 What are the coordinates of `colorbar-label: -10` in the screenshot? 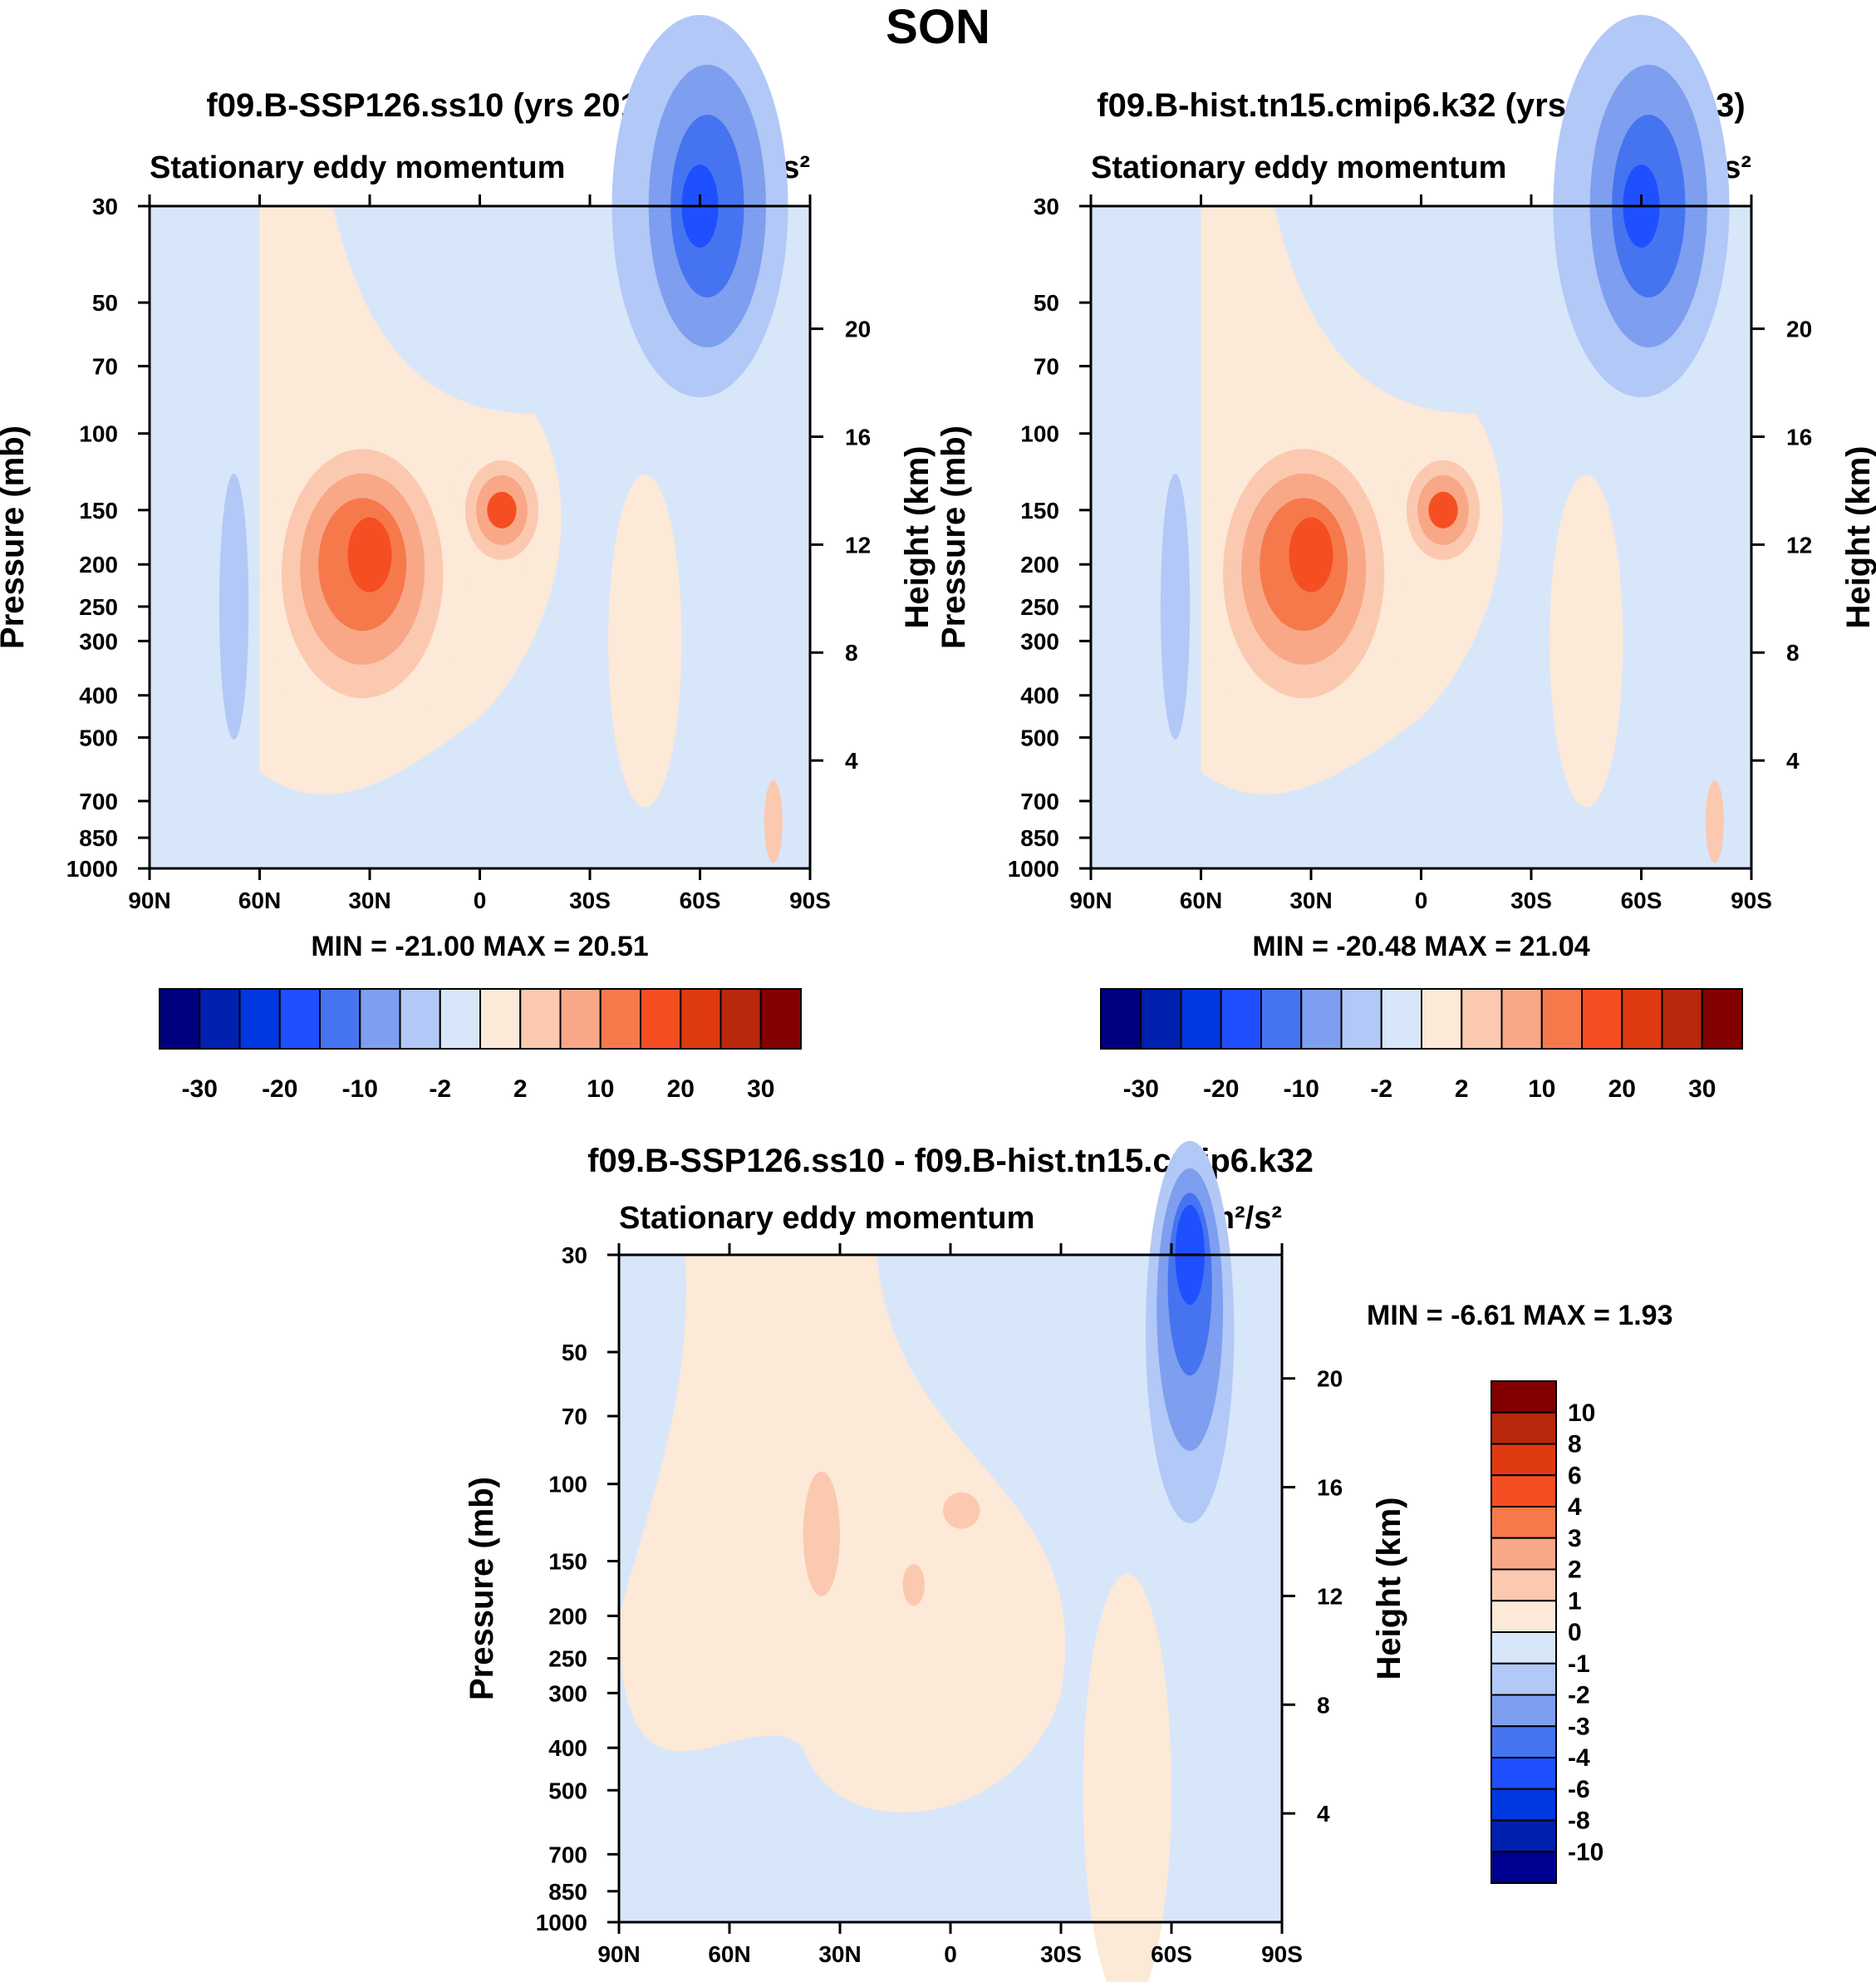 It's located at (1585, 1852).